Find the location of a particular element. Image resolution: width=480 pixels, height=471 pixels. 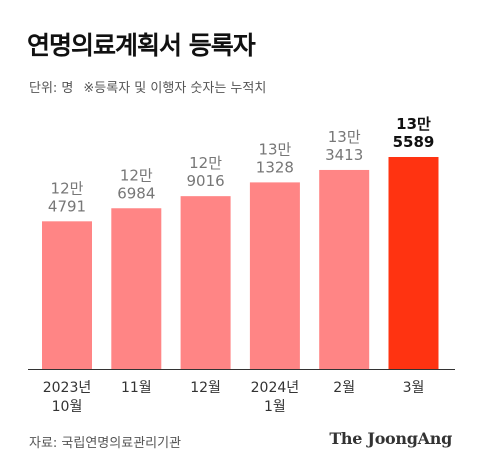

data-label: 5589 is located at coordinates (414, 142).